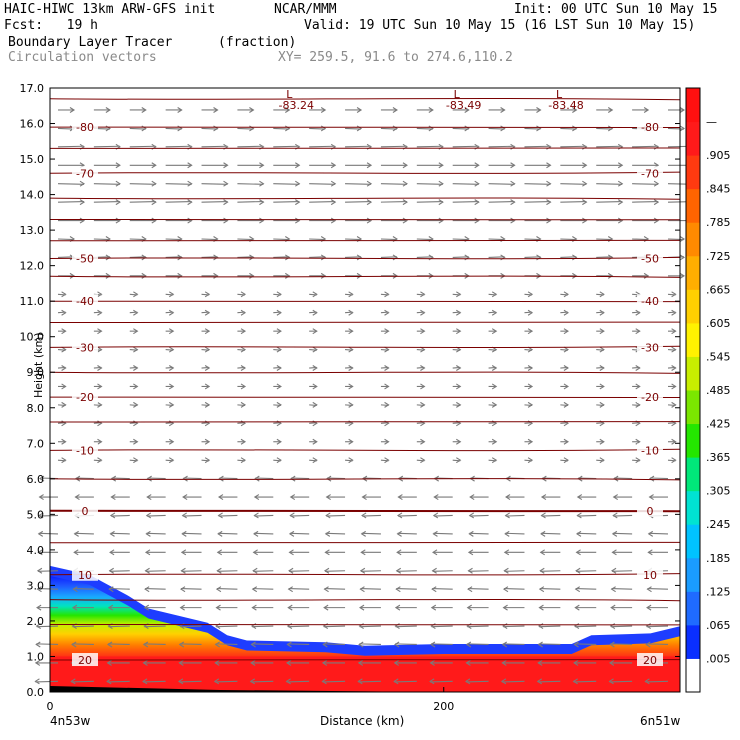  I want to click on colorbar-label: —, so click(711, 122).